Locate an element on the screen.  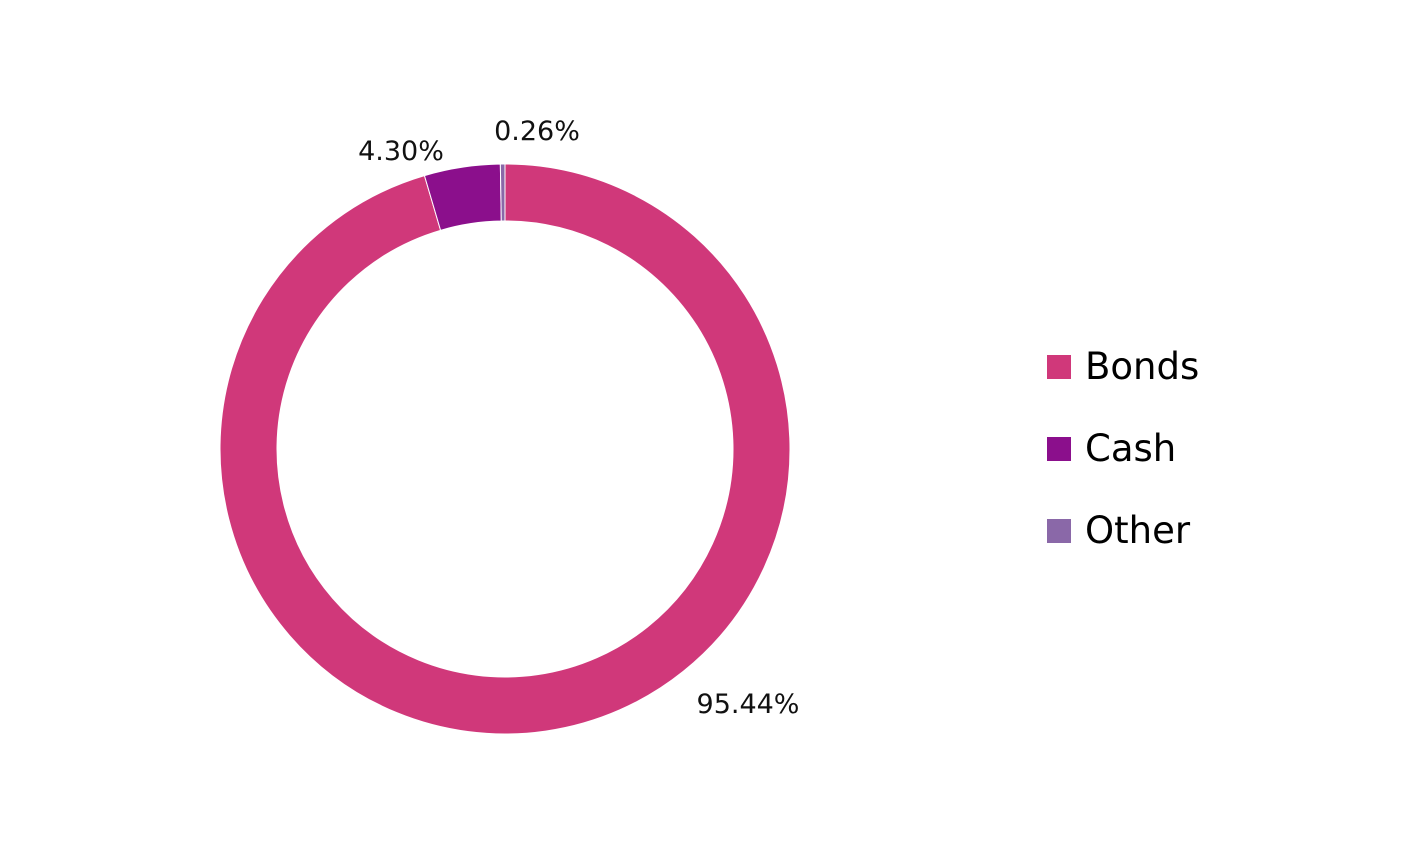
legend-label-bonds: Bonds is located at coordinates (1142, 366).